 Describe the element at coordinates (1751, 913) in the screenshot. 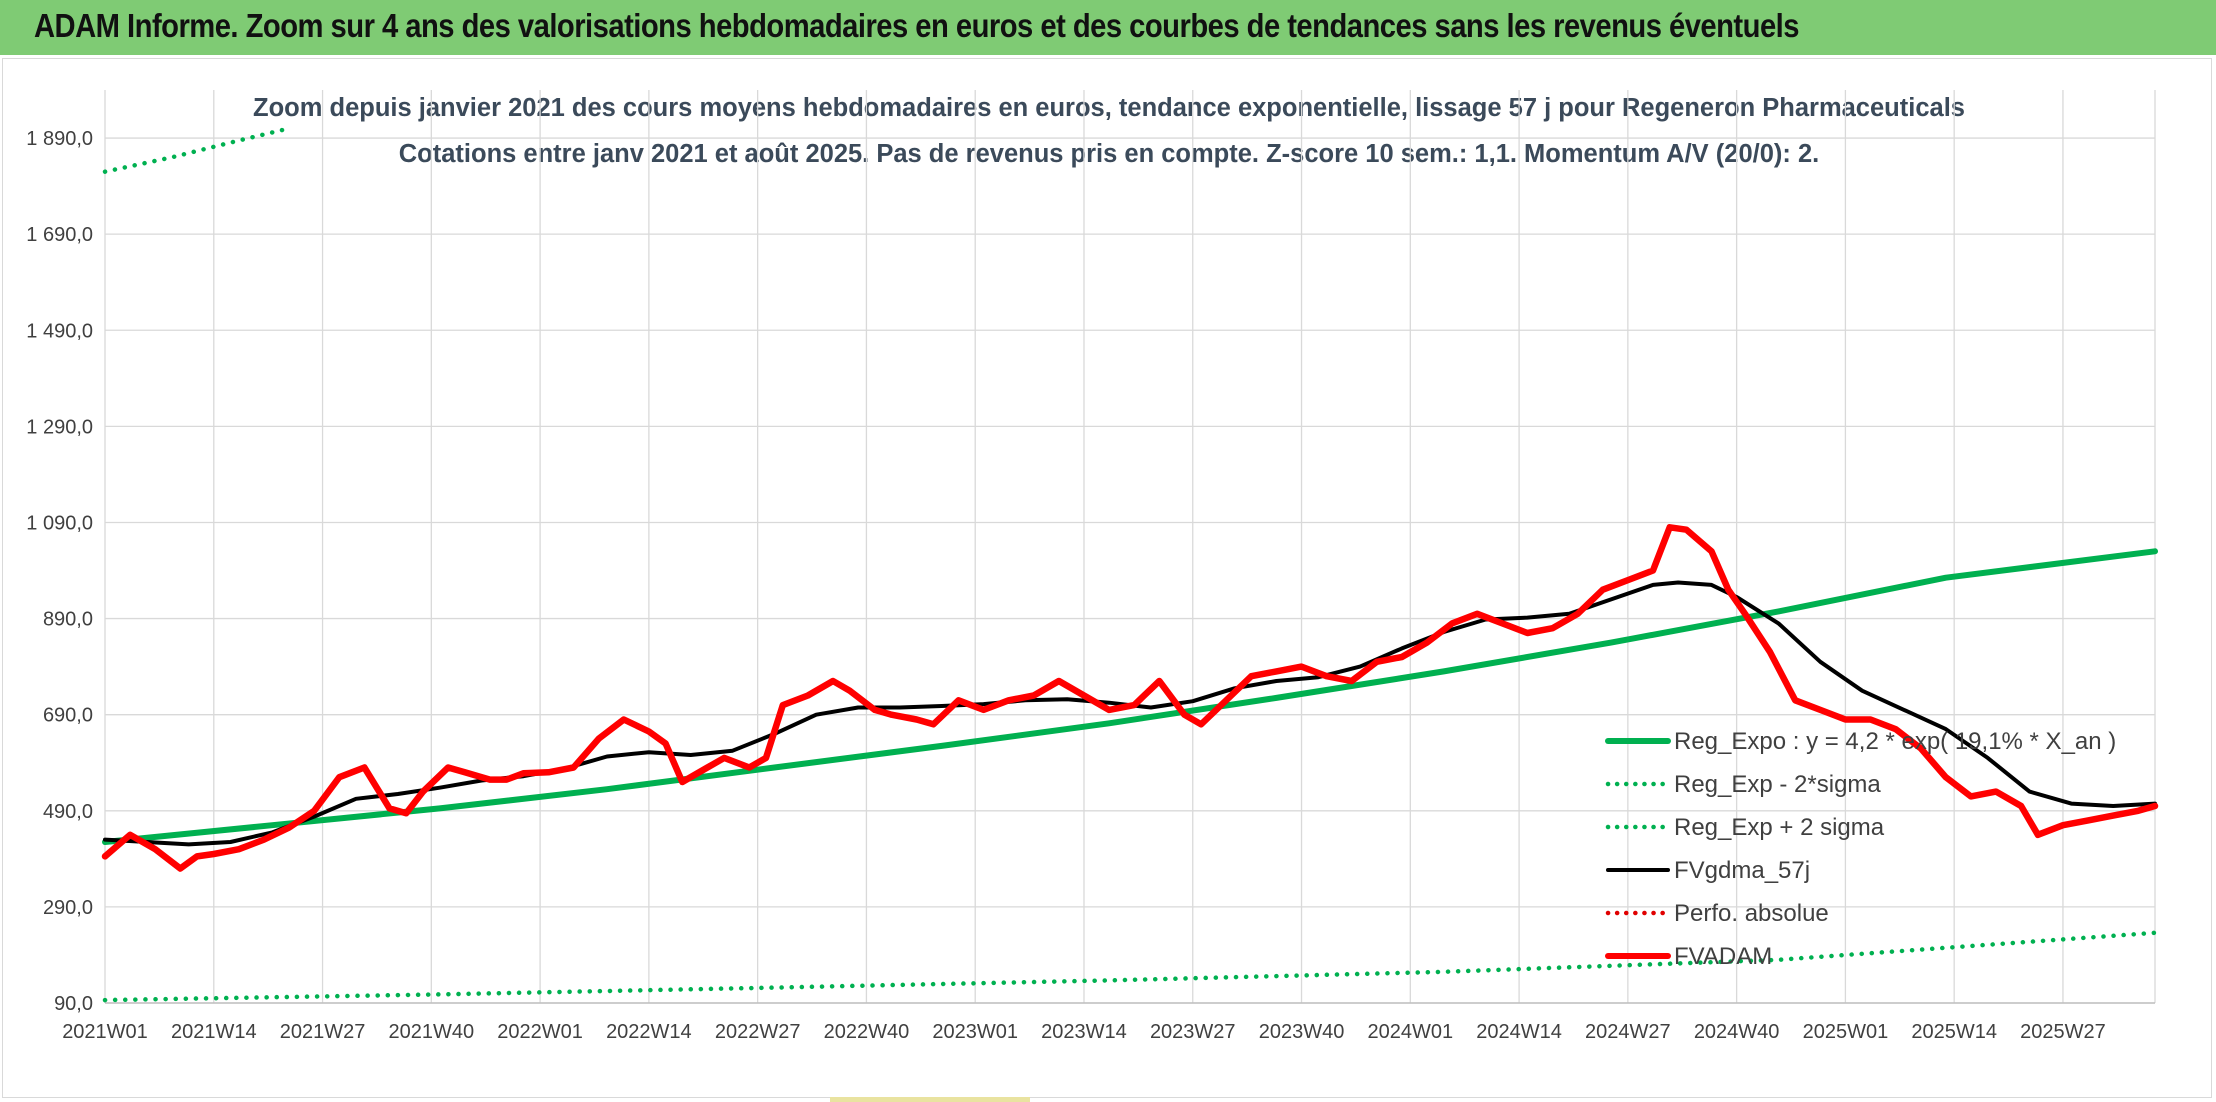

I see `legend-label: Perfo. absolue` at that location.